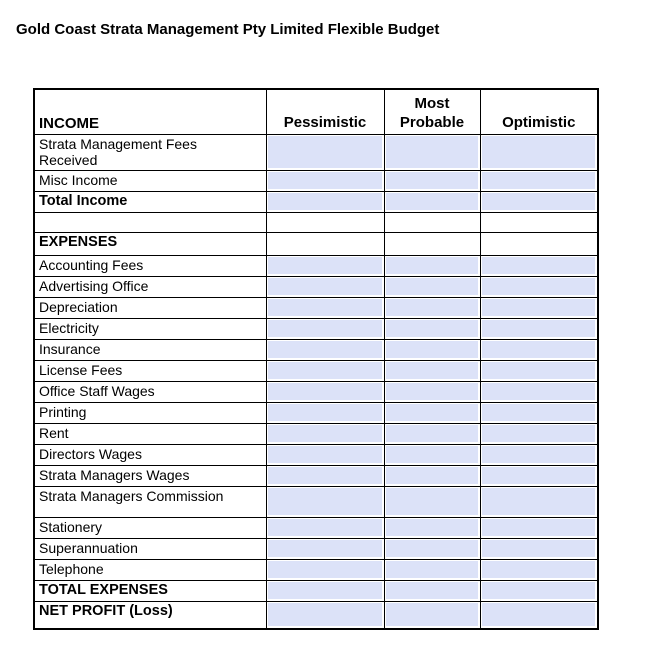 This screenshot has width=656, height=656. I want to click on header-income: INCOME, so click(150, 111).